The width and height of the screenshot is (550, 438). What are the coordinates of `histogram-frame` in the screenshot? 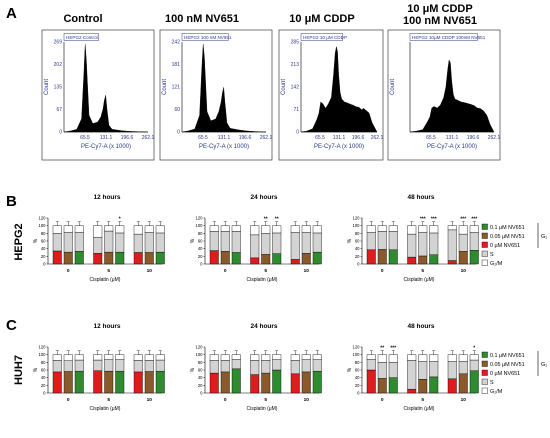 It's located at (444, 95).